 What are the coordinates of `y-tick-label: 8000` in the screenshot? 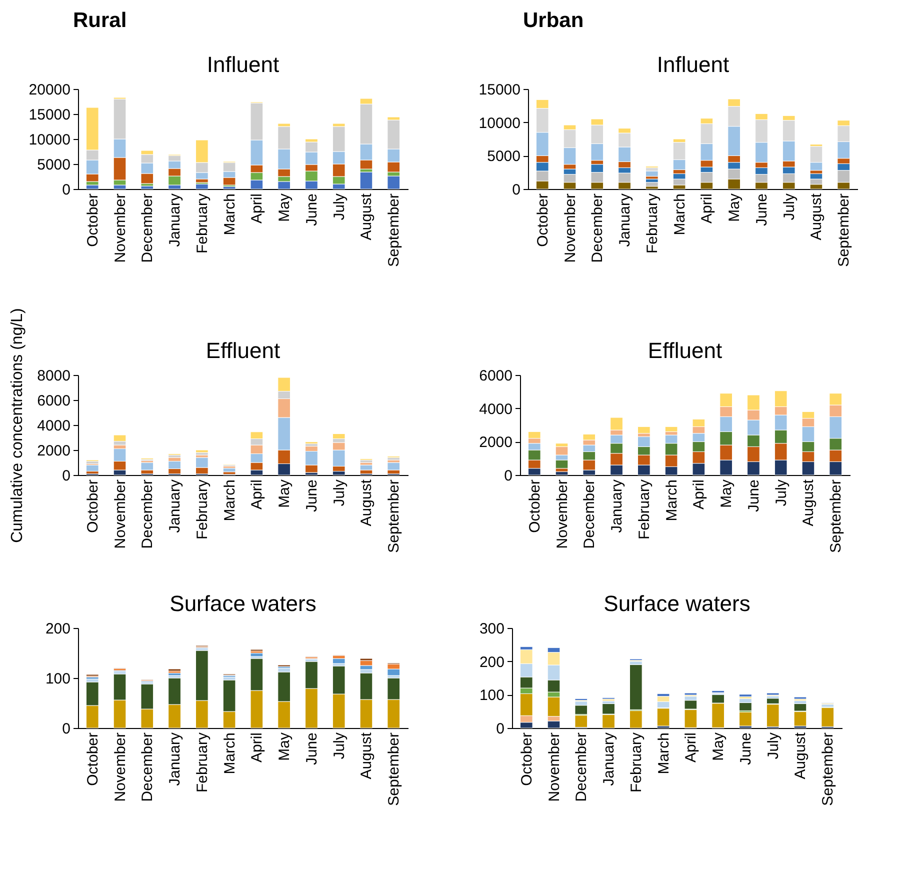 It's located at (53, 376).